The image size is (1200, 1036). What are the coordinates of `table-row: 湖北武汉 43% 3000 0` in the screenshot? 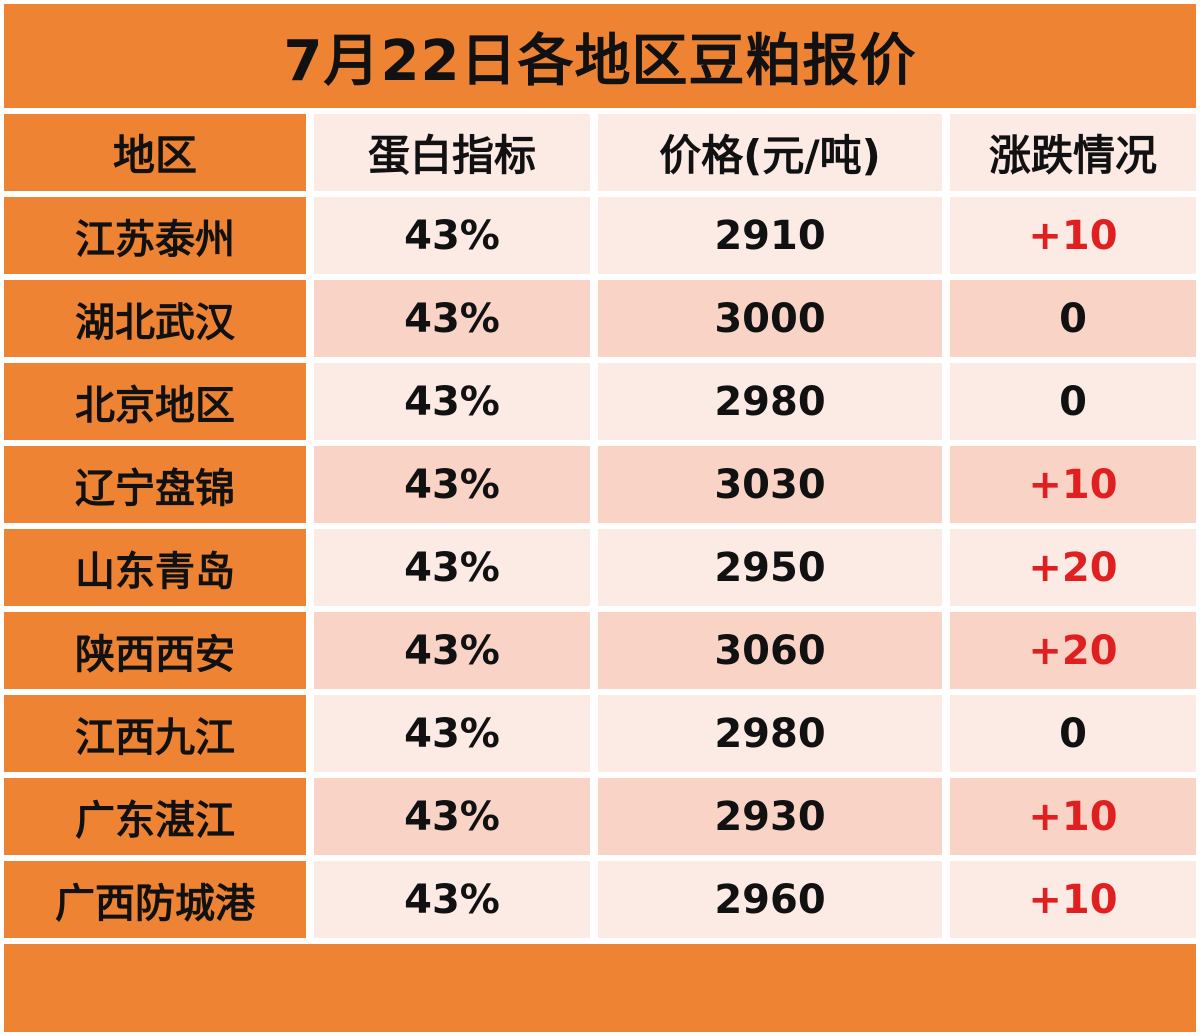 It's located at (600, 318).